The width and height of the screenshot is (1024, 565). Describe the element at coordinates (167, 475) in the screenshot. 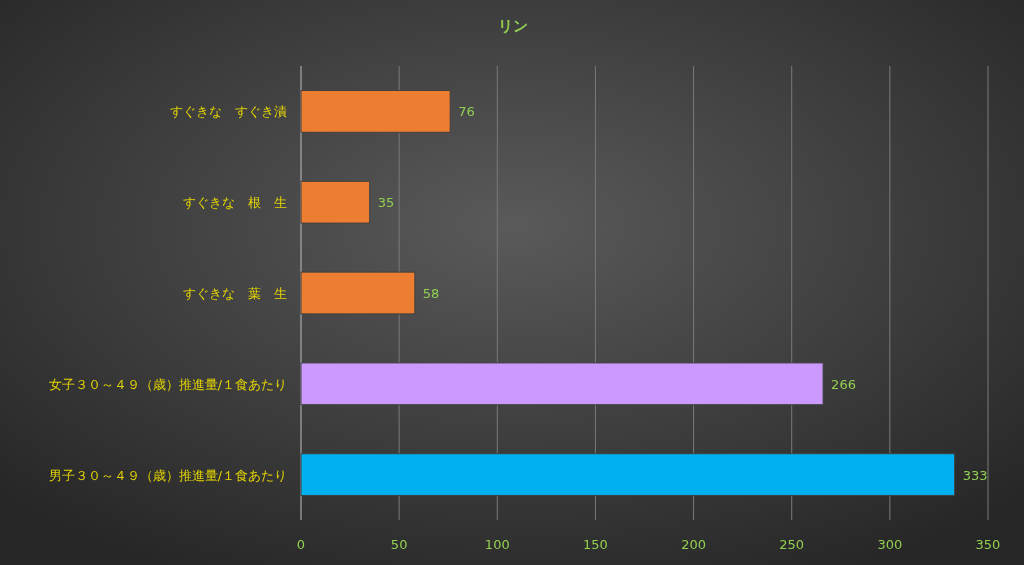

I see `y-tick-label: 男子３０～４９（歳）推進量/１食あたり` at that location.